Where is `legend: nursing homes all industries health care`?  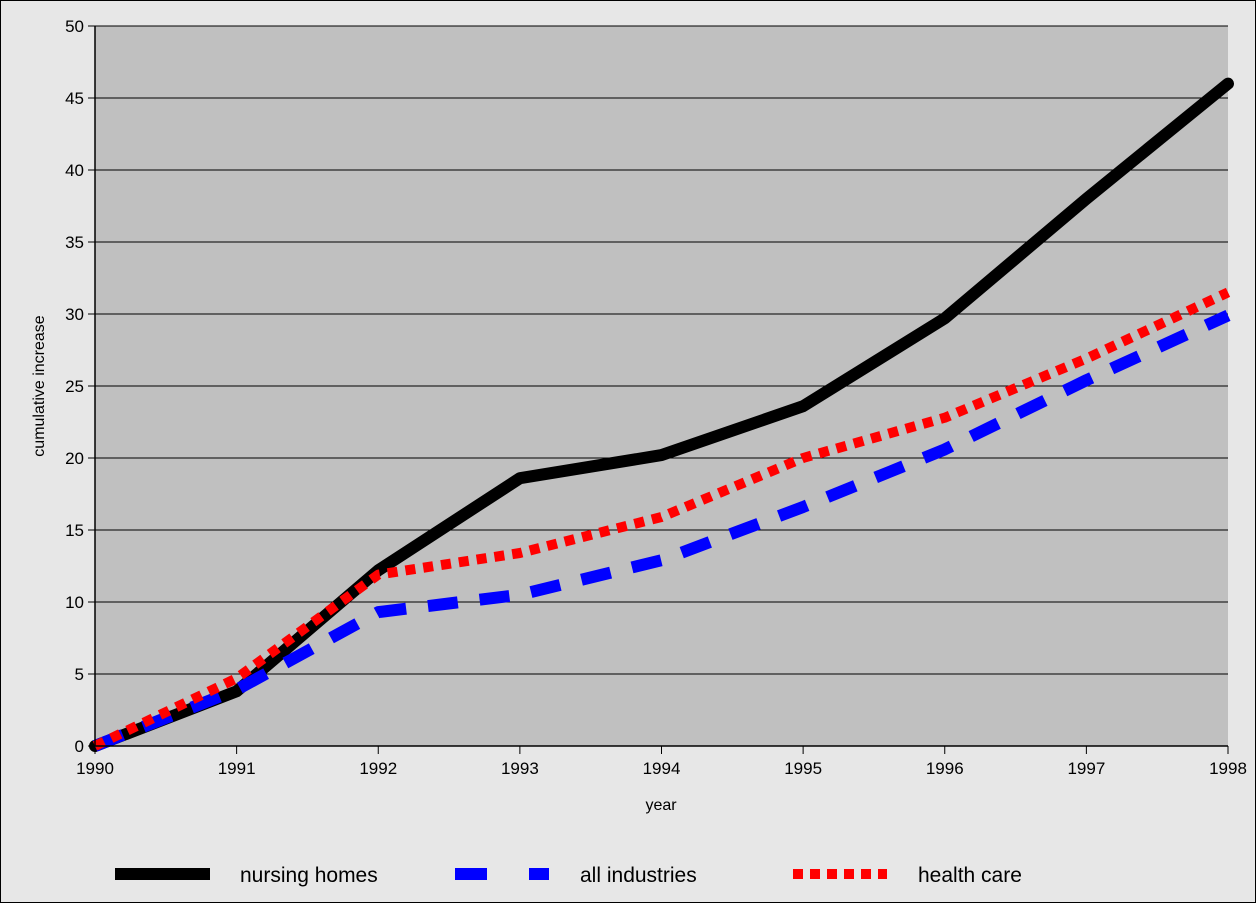 legend: nursing homes all industries health care is located at coordinates (568, 875).